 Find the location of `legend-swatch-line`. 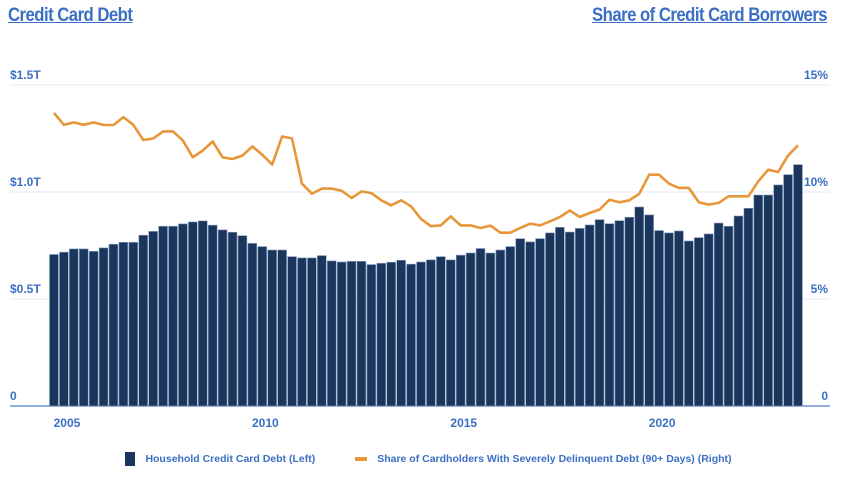

legend-swatch-line is located at coordinates (361, 459).